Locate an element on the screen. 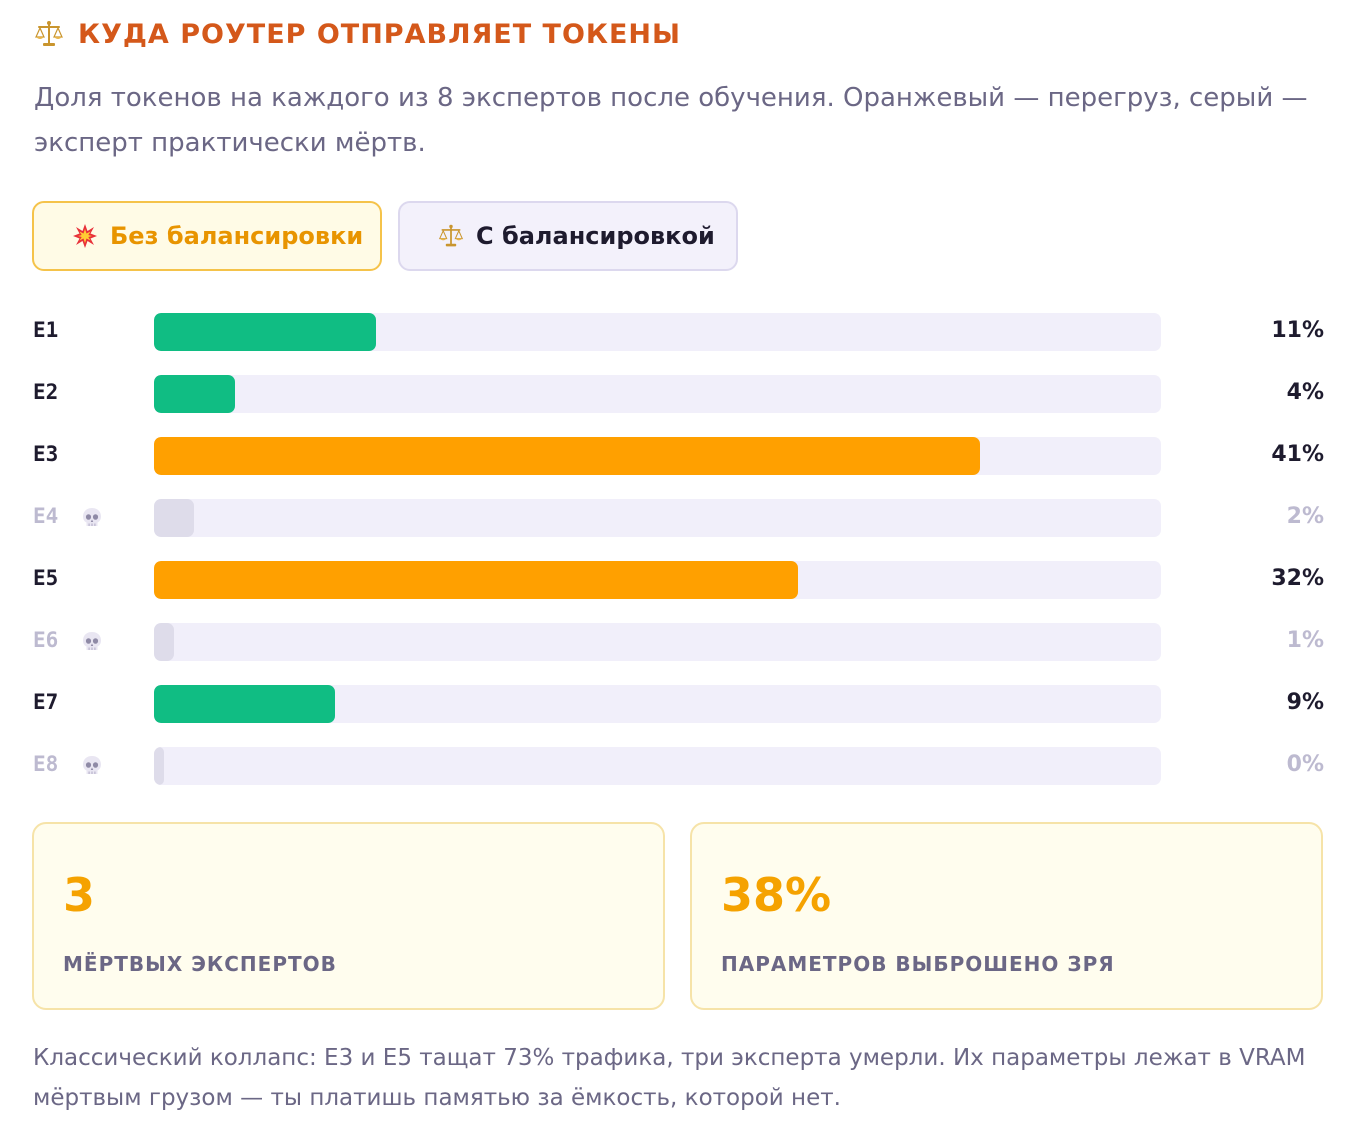 The width and height of the screenshot is (1354, 1140). tab-with-balancing: С балансировкой is located at coordinates (568, 236).